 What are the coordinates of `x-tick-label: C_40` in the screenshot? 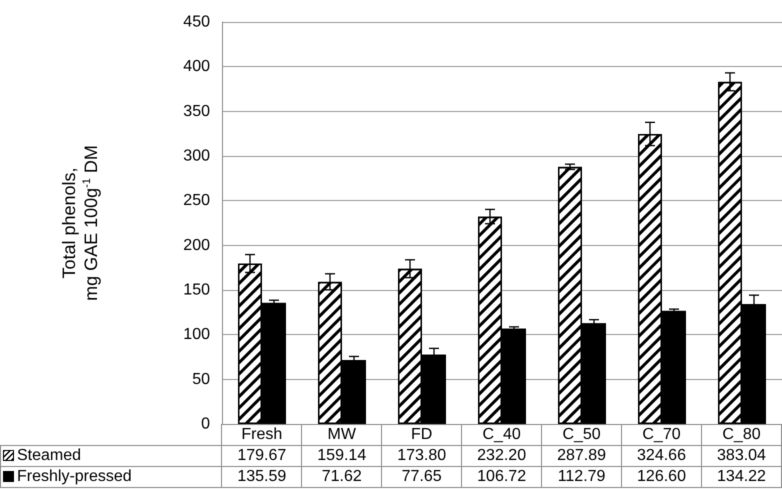 It's located at (502, 435).